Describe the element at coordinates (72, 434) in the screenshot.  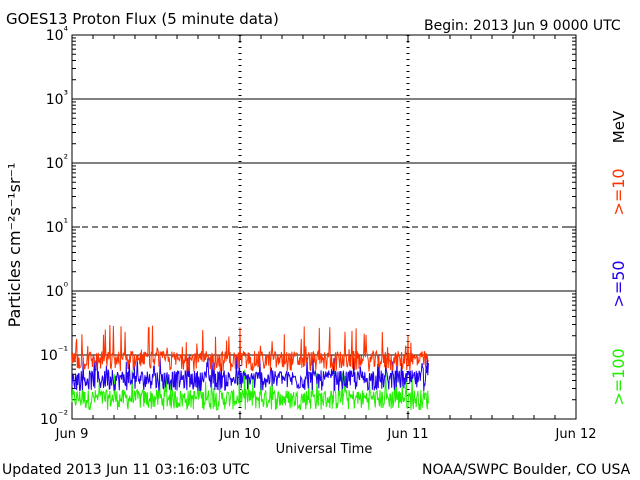
I see `x-tick-label: Jun 9` at that location.